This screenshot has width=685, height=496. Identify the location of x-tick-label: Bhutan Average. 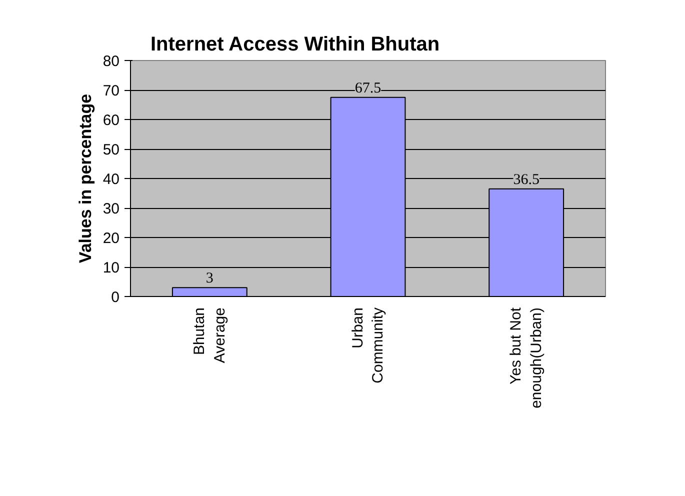
(209, 335).